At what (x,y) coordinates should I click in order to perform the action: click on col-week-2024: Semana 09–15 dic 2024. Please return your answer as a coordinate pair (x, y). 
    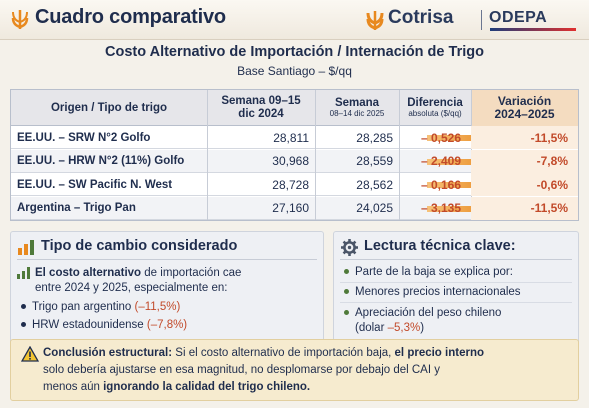
    Looking at the image, I should click on (261, 107).